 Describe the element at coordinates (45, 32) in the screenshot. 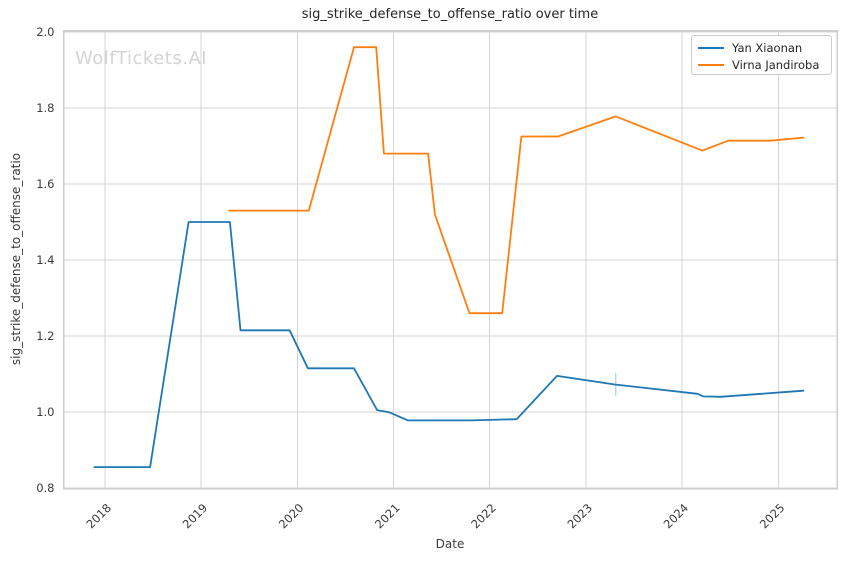

I see `y-tick-label: 2.0` at that location.